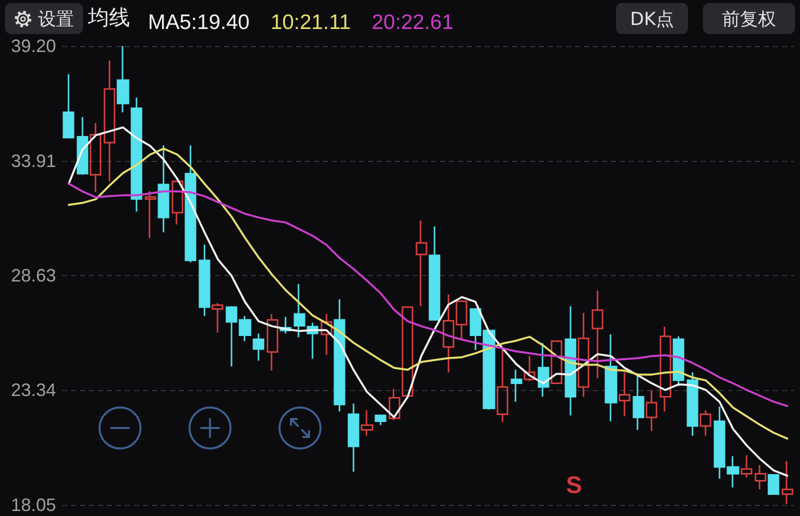  Describe the element at coordinates (108, 18) in the screenshot. I see `legend-title: 均线` at that location.